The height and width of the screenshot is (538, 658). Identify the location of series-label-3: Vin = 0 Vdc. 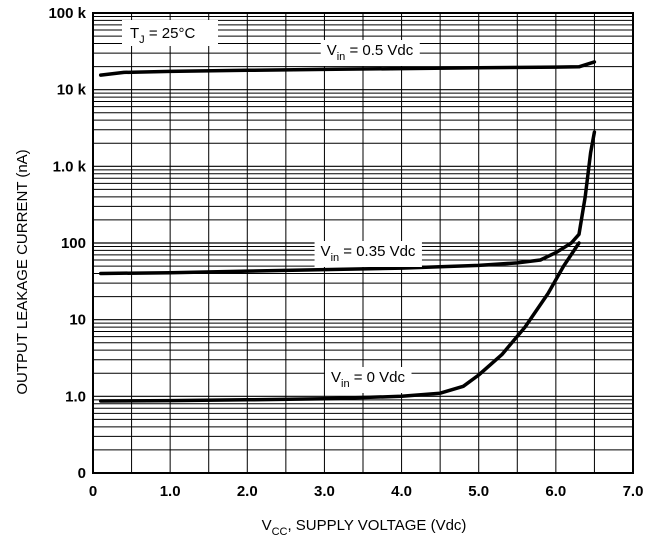
(368, 380).